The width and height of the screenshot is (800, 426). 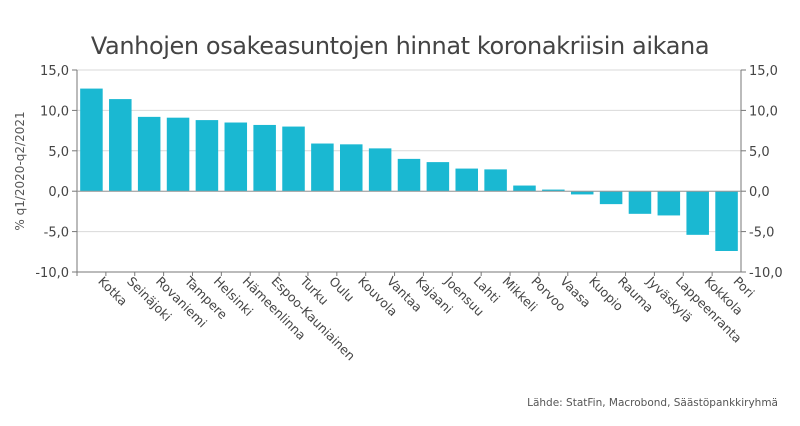 I want to click on y-tick-label-right: 10,0, so click(x=763, y=111).